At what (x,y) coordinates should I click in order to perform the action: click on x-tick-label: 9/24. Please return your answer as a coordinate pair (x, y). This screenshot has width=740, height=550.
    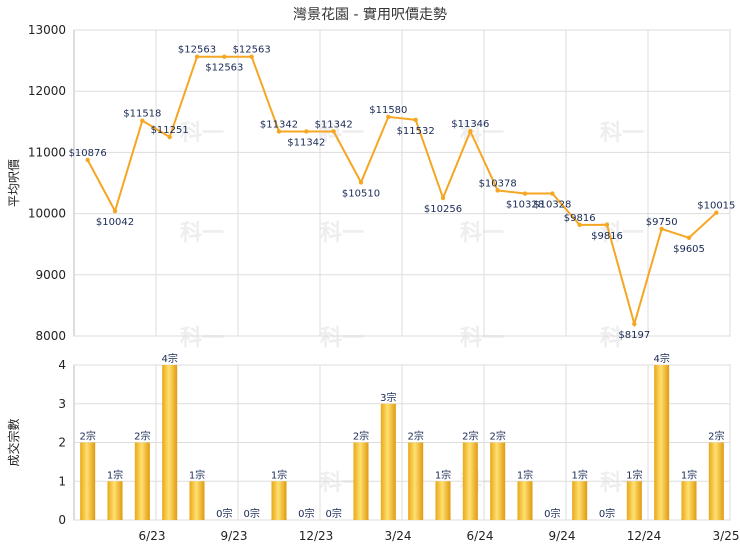
    Looking at the image, I should click on (562, 536).